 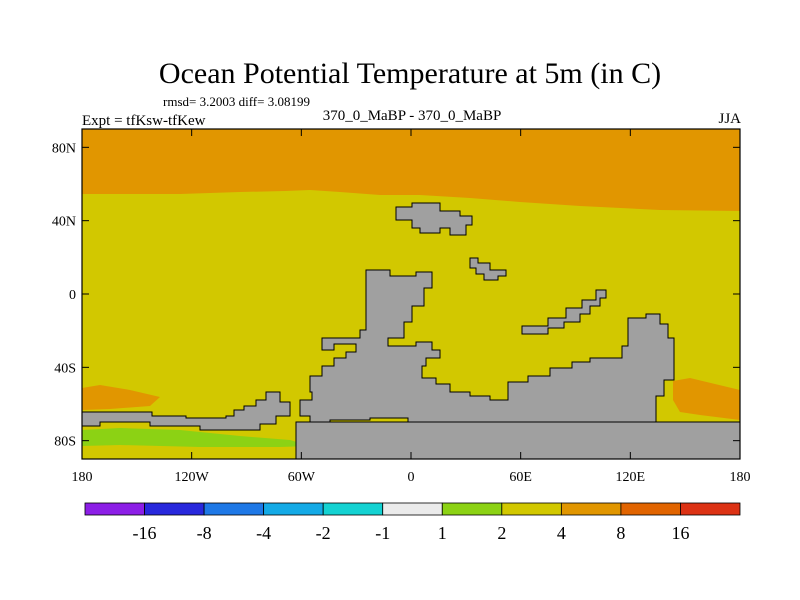 What do you see at coordinates (518, 440) in the screenshot?
I see `land-antarctica` at bounding box center [518, 440].